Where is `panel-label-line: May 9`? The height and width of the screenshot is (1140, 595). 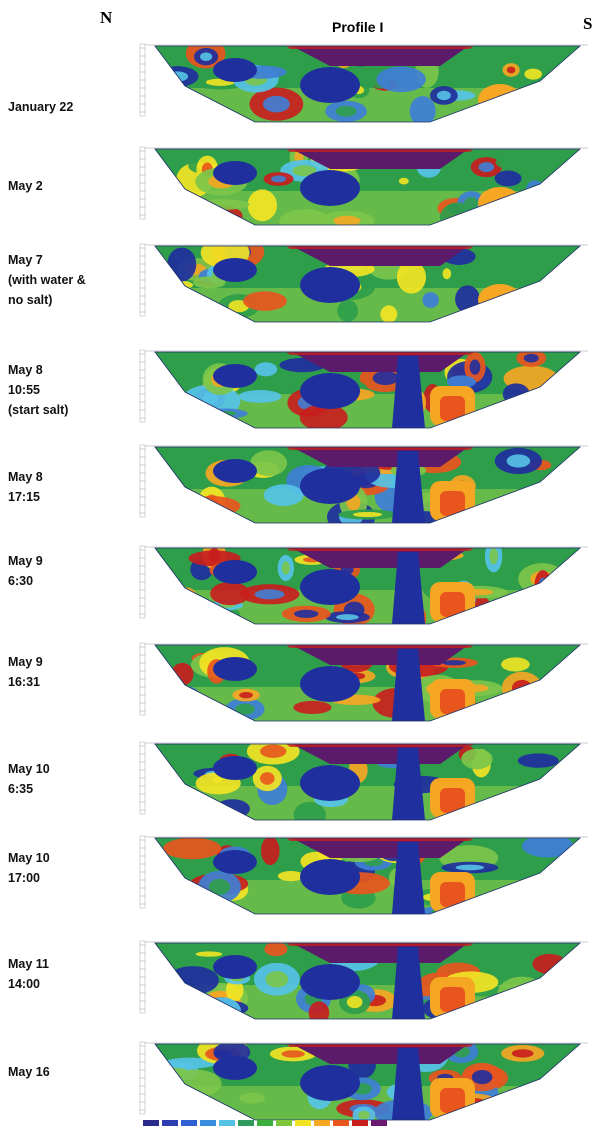 panel-label-line: May 9 is located at coordinates (25, 561).